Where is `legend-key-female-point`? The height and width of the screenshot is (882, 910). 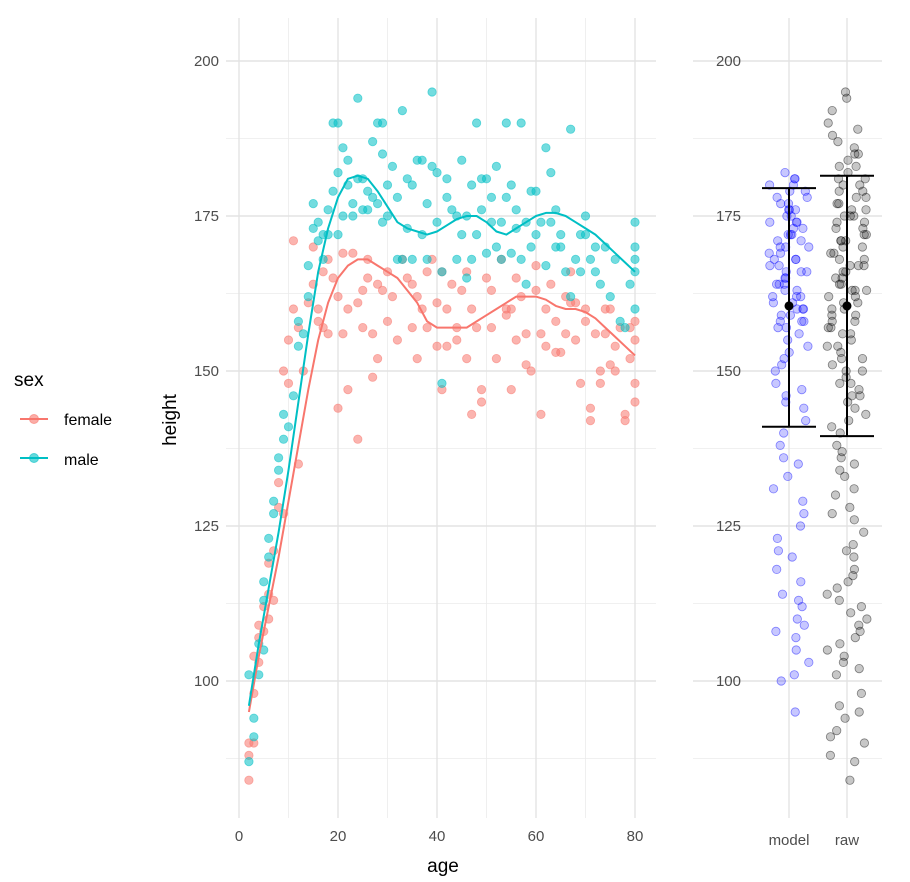
legend-key-female-point is located at coordinates (34, 419).